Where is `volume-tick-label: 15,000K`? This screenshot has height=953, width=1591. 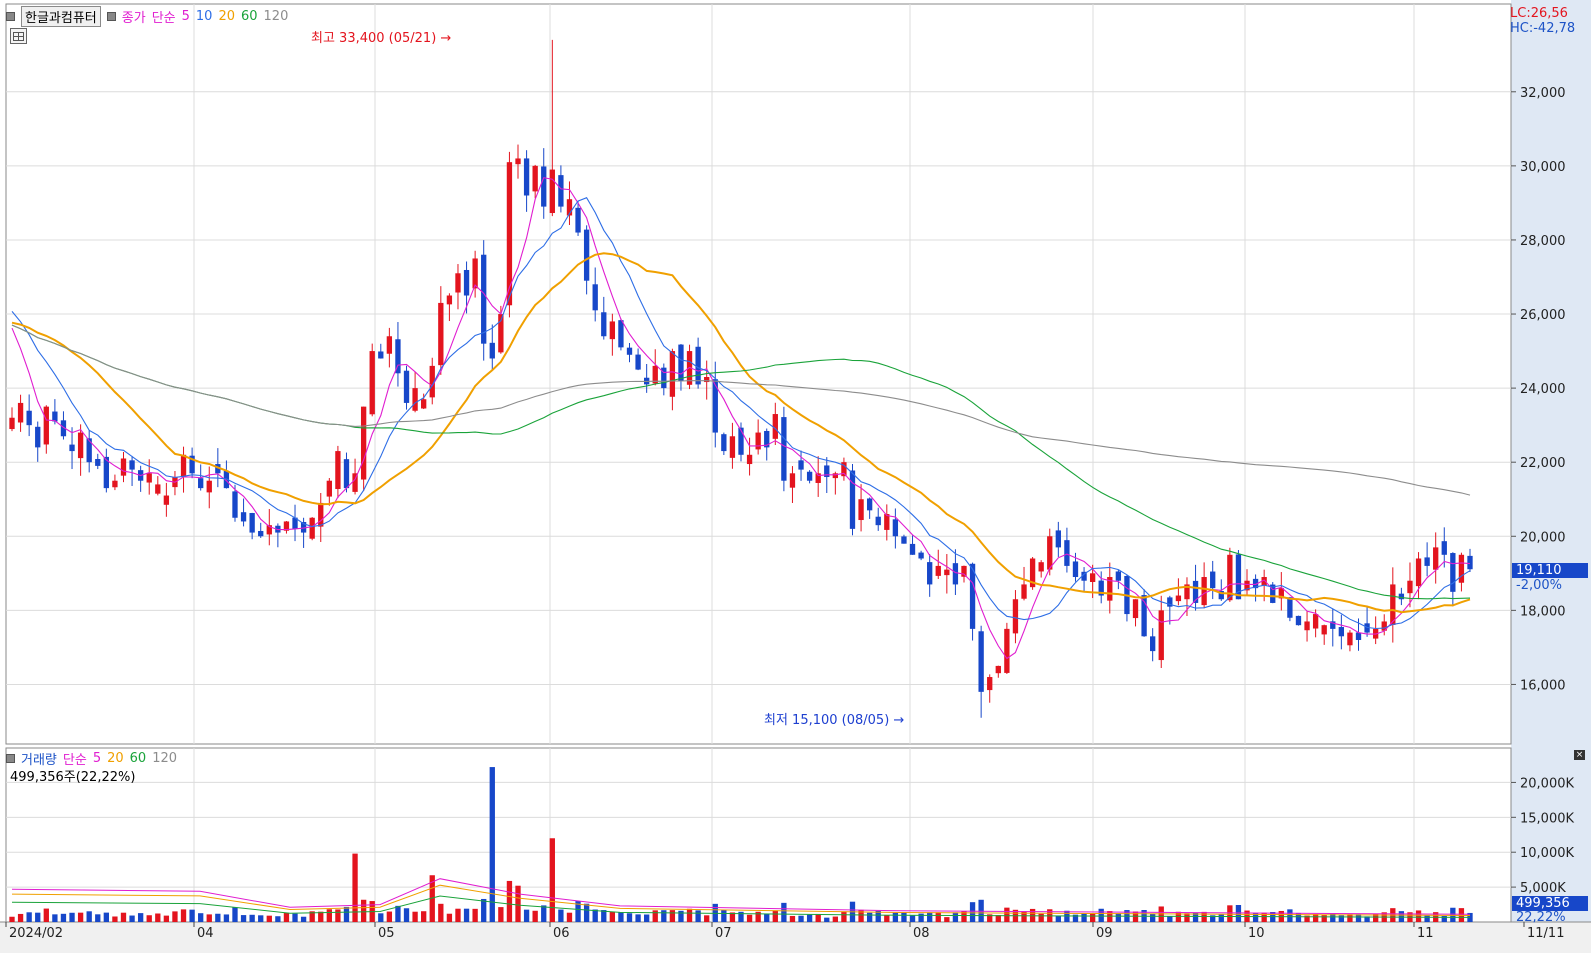 volume-tick-label: 15,000K is located at coordinates (1547, 818).